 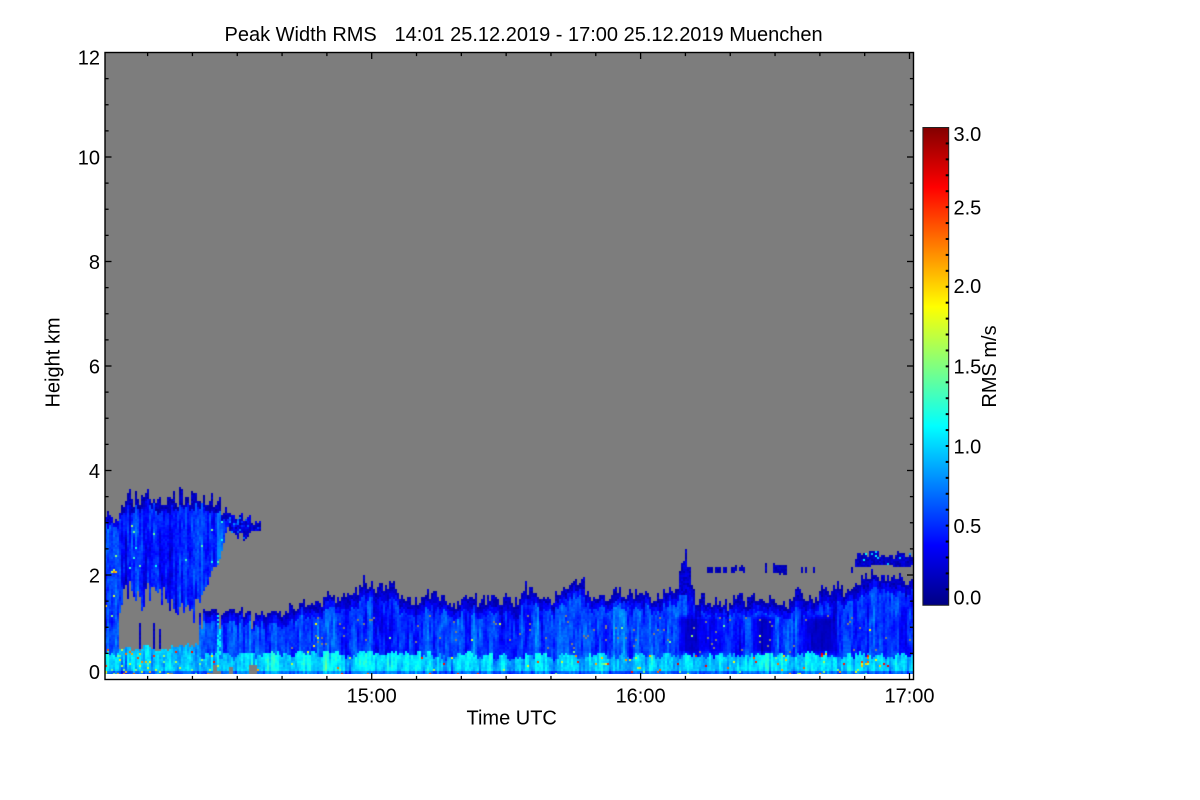 I want to click on svg-text: 0, so click(x=94, y=673).